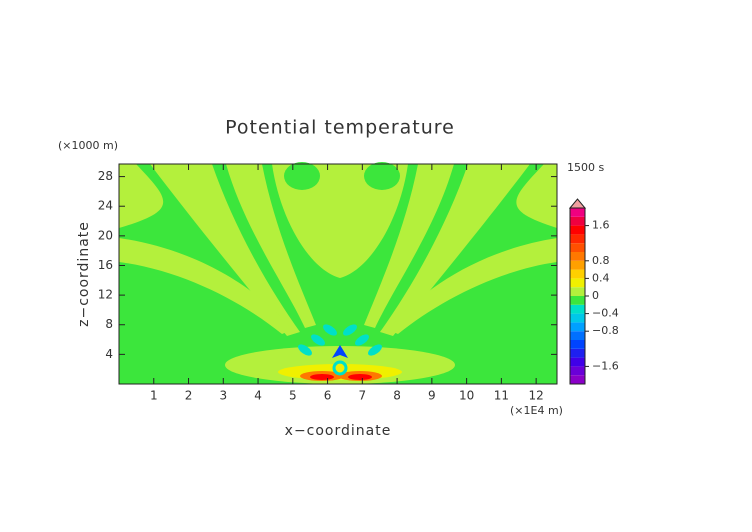 This screenshot has height=532, width=752. What do you see at coordinates (88, 145) in the screenshot?
I see `y-unit: (×1000 m)` at bounding box center [88, 145].